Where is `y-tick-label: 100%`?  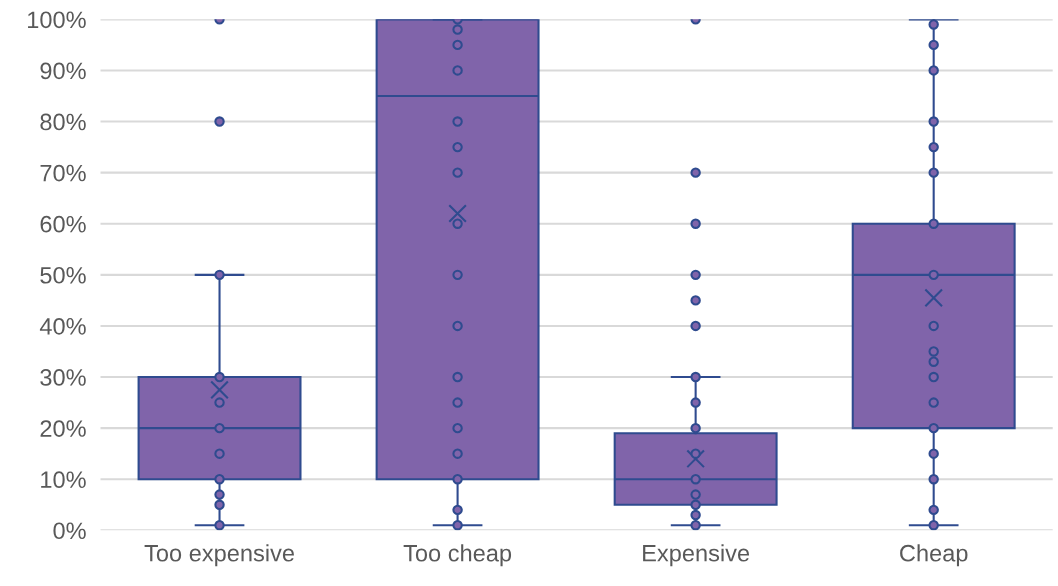 y-tick-label: 100% is located at coordinates (57, 20).